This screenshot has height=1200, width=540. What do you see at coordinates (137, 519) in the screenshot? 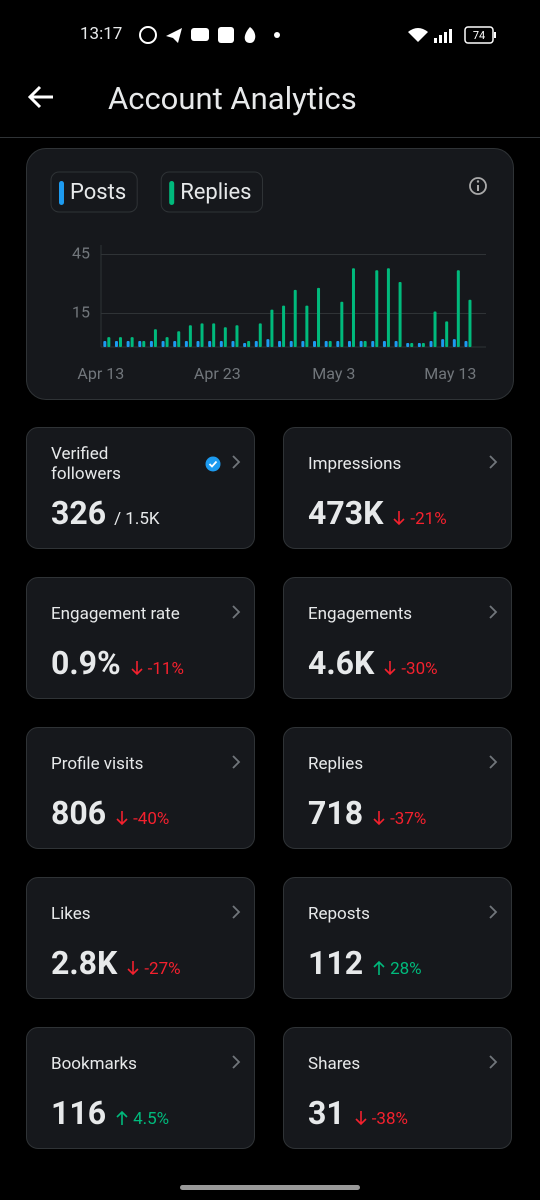
I see `metric-total: / 1.5K` at bounding box center [137, 519].